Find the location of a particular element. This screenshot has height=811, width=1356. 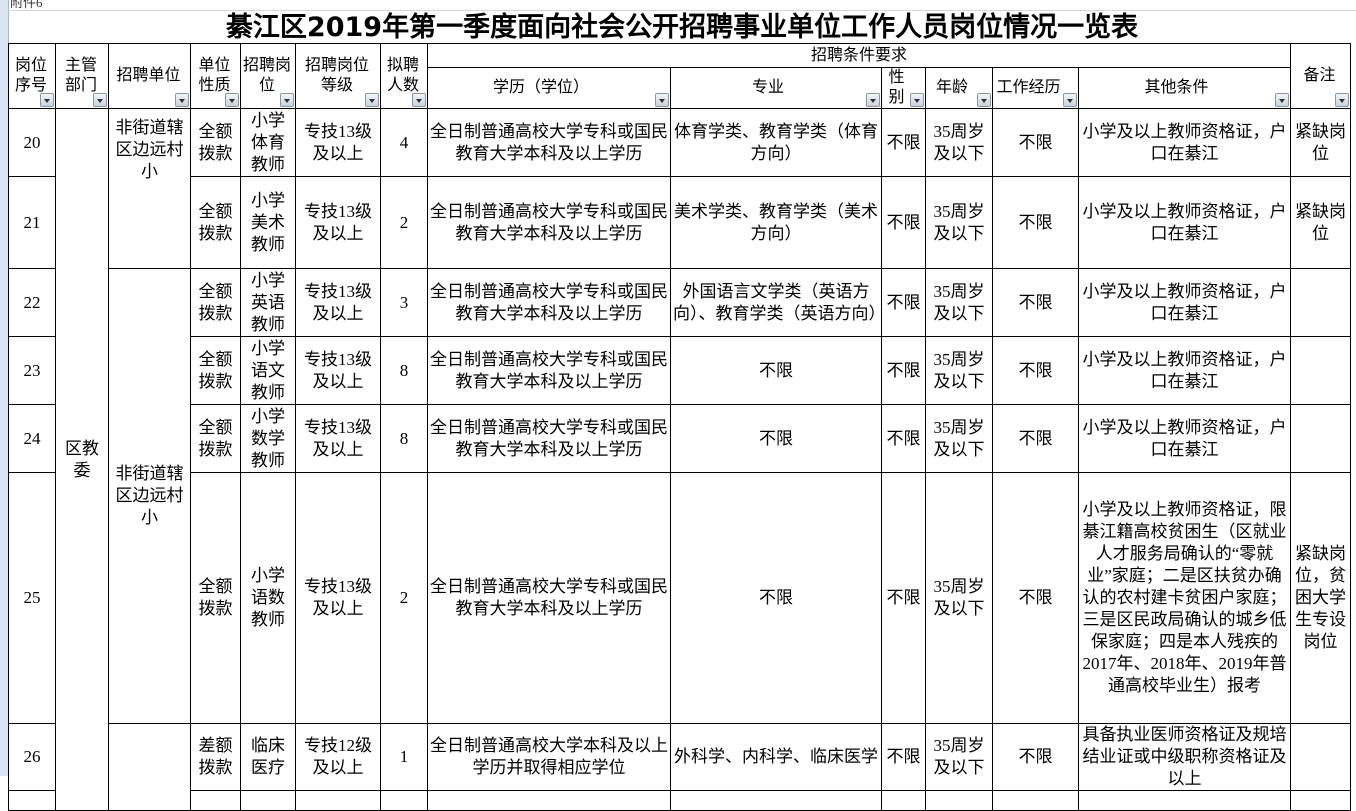

cell-seq: 20 is located at coordinates (32, 142).